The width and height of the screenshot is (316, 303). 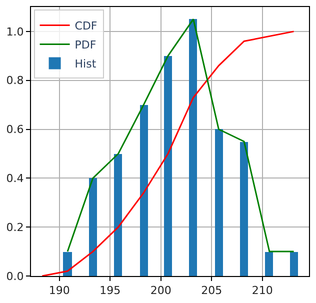 I want to click on y-tick-label: 0.8, so click(x=15, y=81).